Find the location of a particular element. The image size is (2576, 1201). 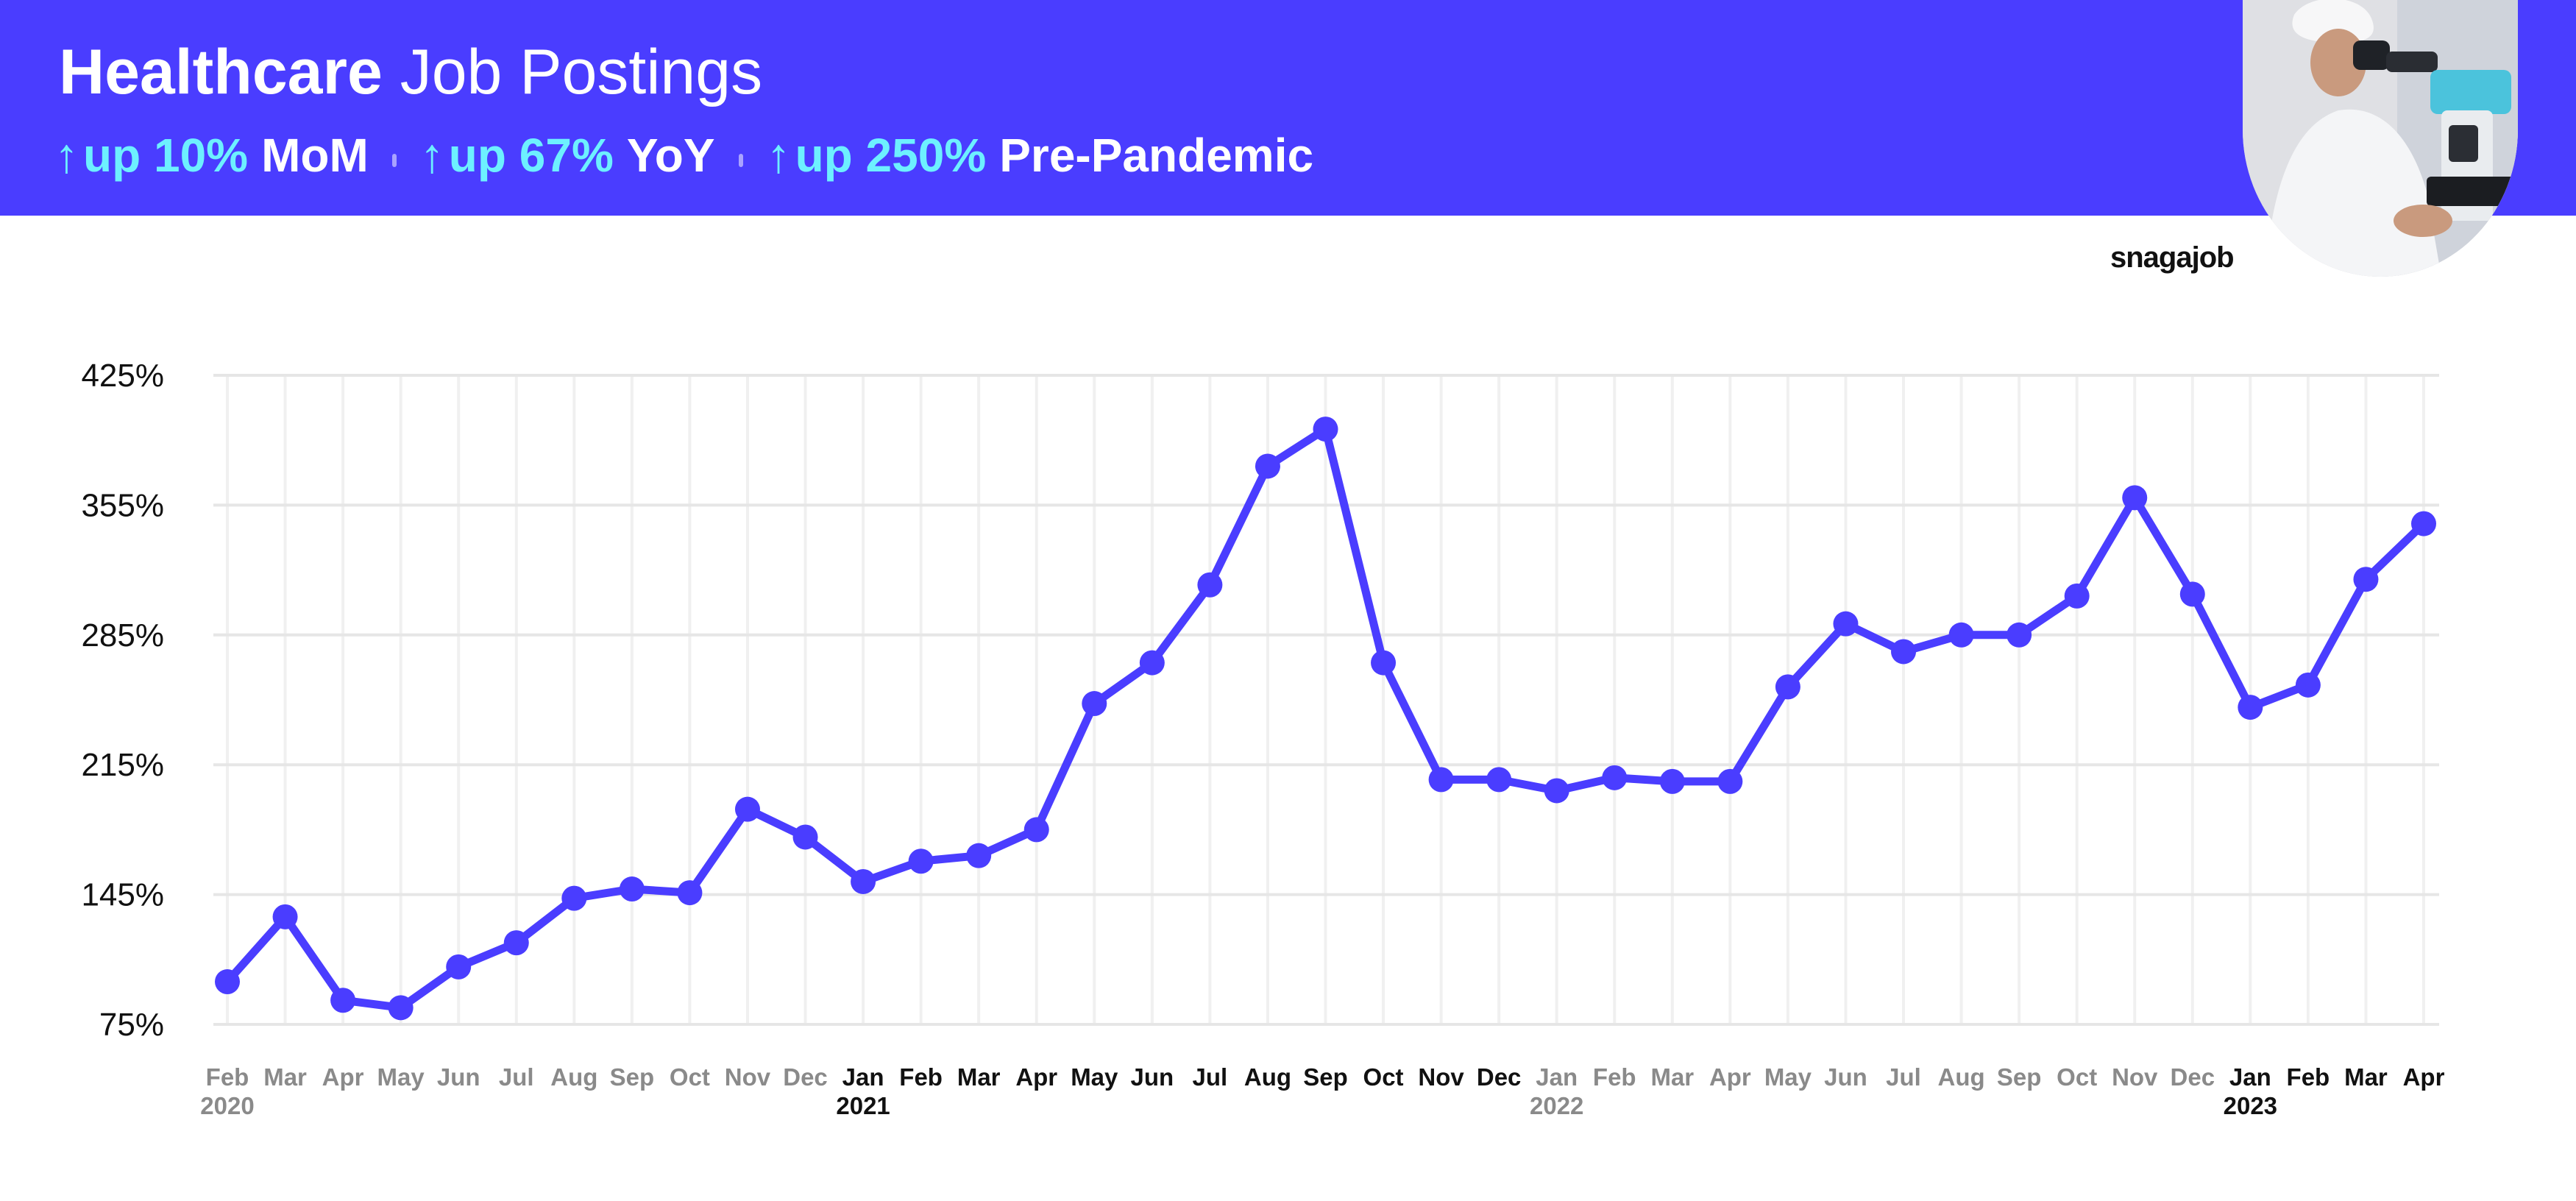

title-bold: Healthcare is located at coordinates (221, 72).